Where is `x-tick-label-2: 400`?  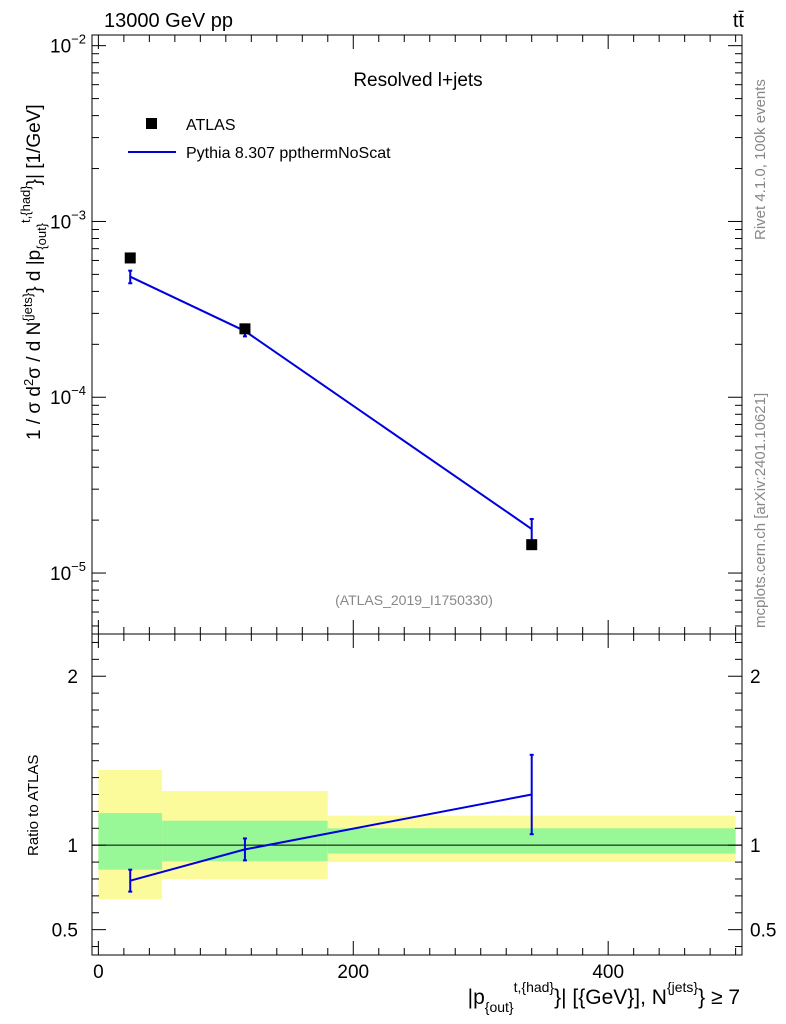
x-tick-label-2: 400 is located at coordinates (608, 972).